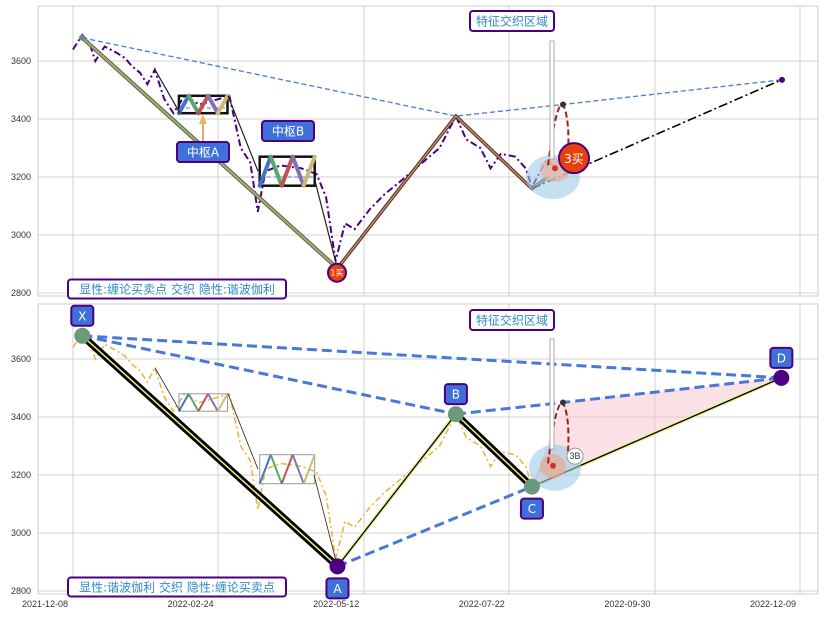 This screenshot has height=617, width=825. What do you see at coordinates (203, 119) in the screenshot?
I see `arrow-up-icon` at bounding box center [203, 119].